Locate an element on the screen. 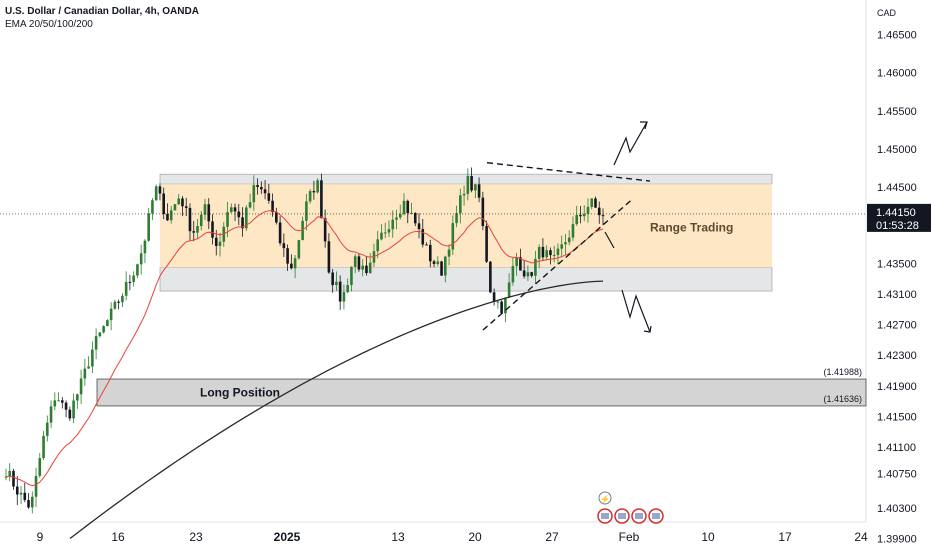 The height and width of the screenshot is (550, 932). indicator-legend: EMA 20/50/100/200 is located at coordinates (49, 24).